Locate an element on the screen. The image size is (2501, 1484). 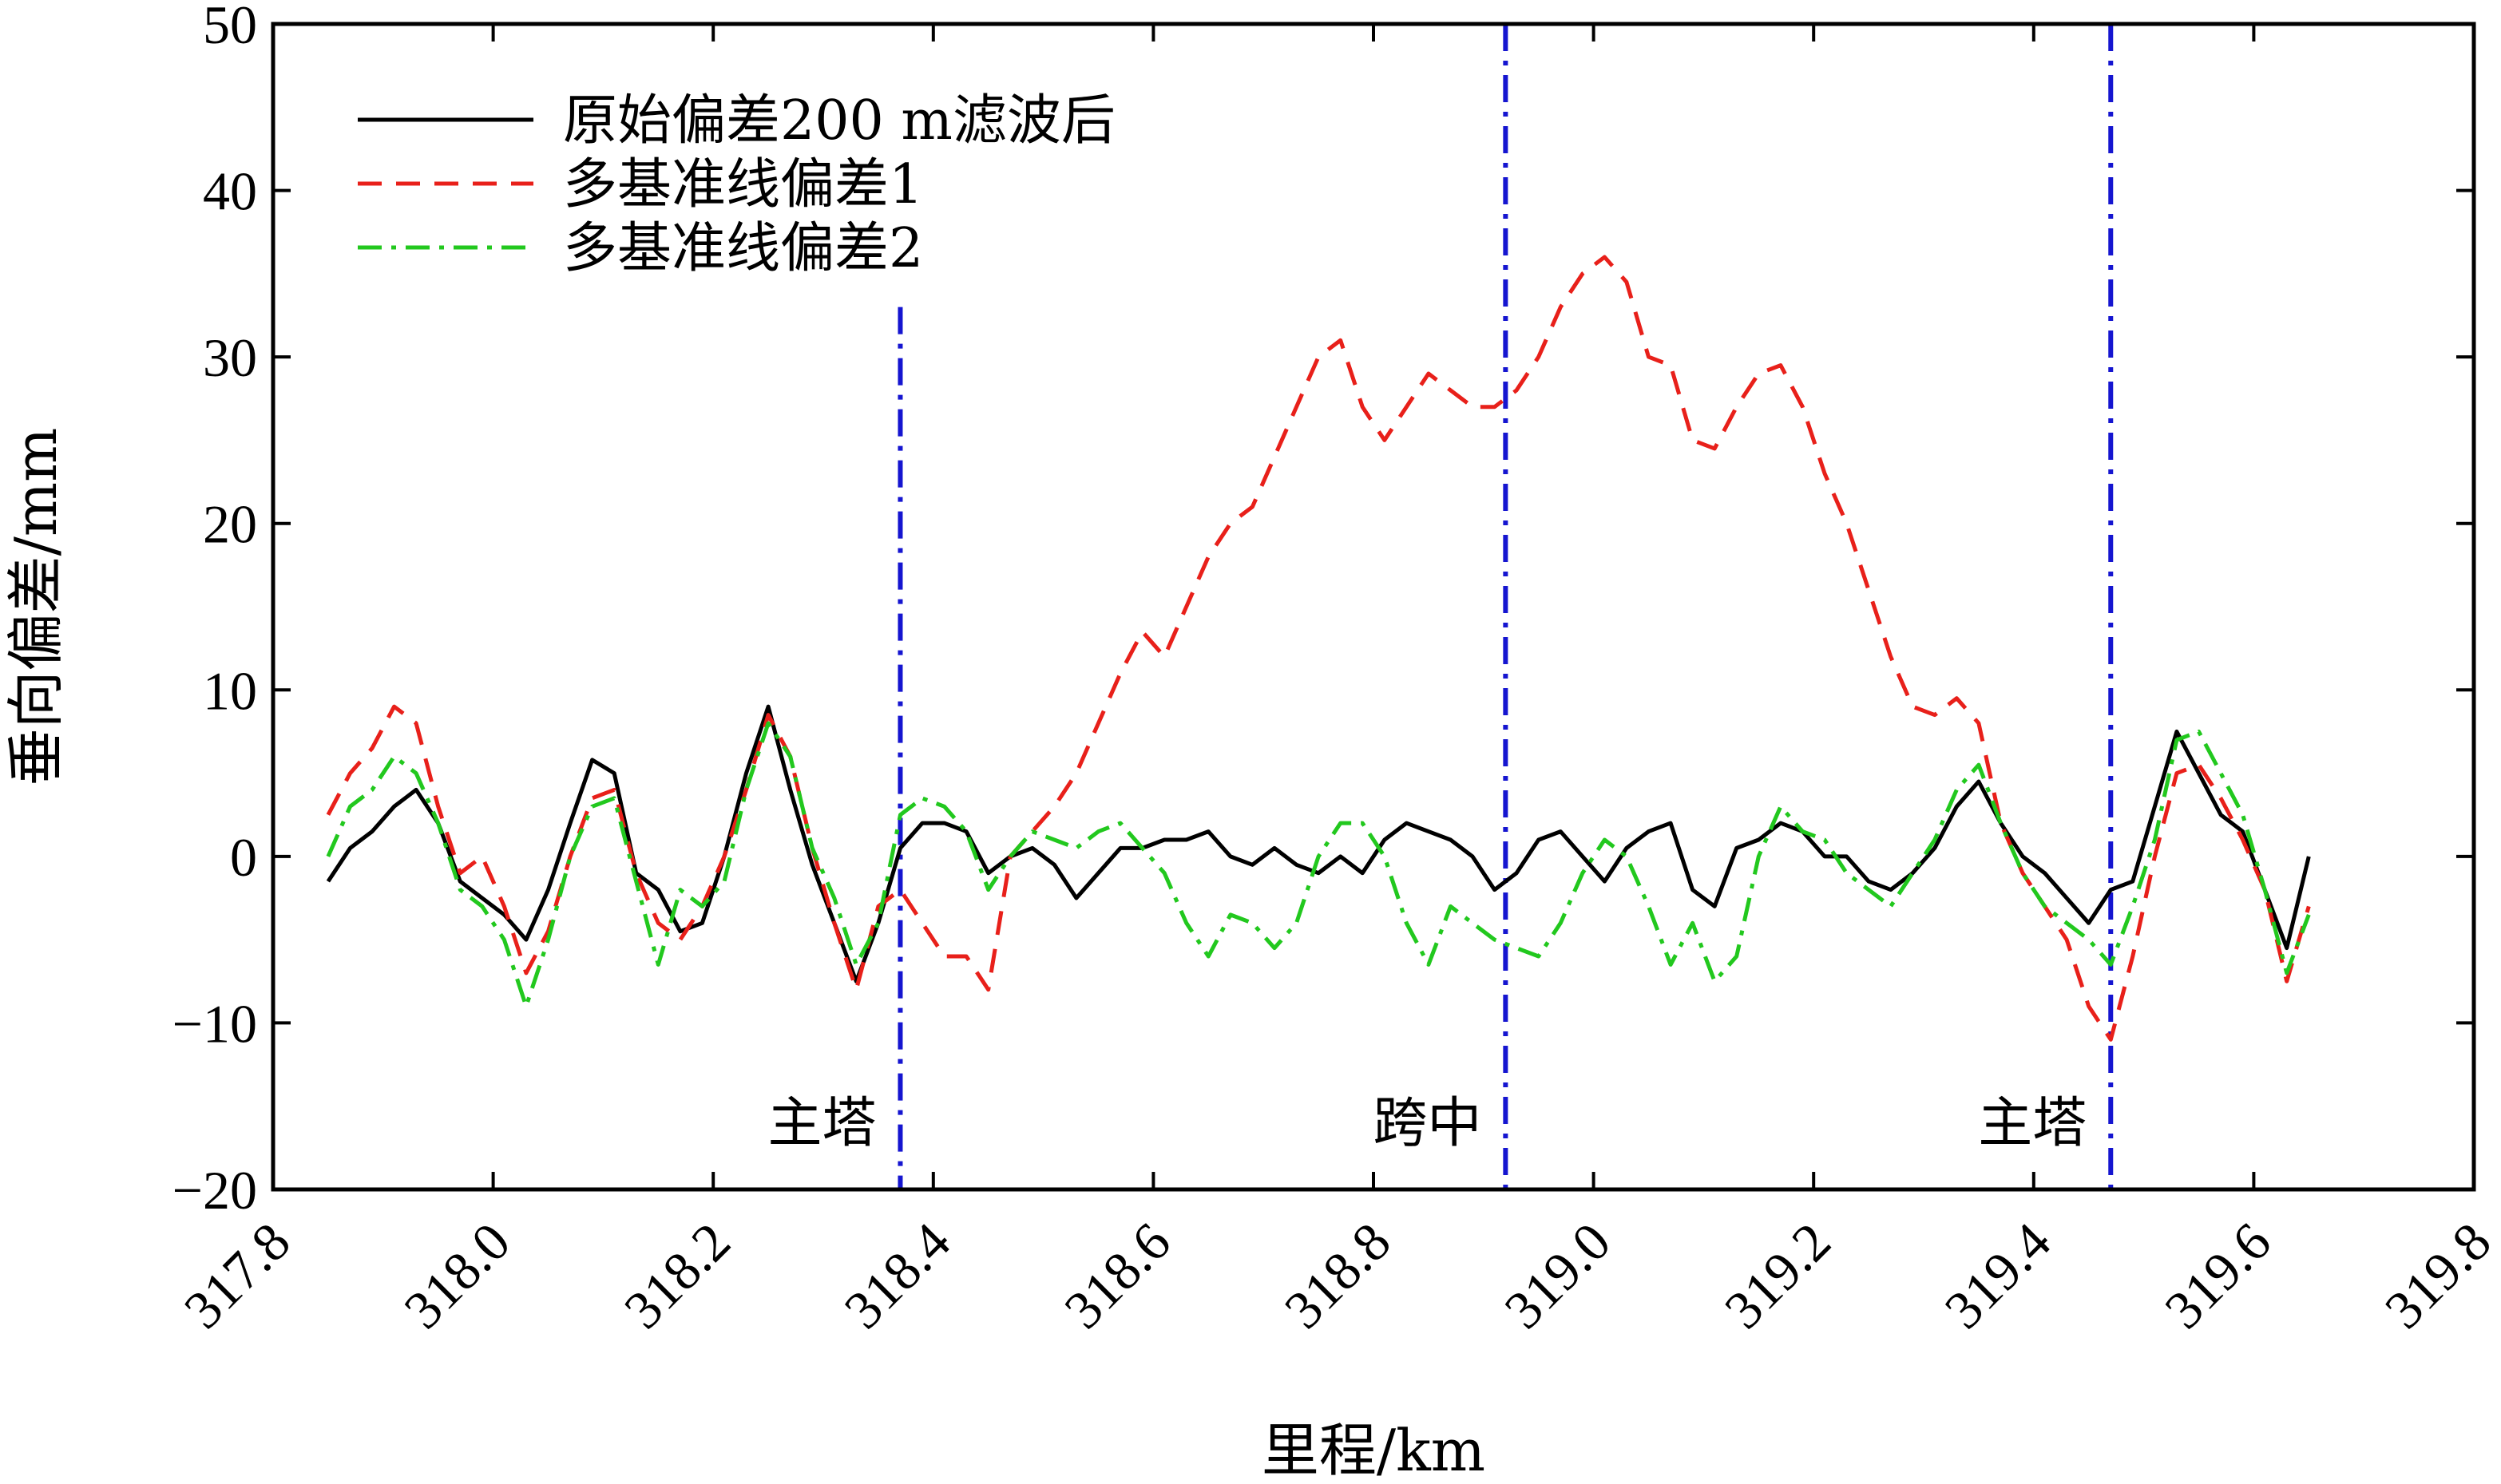
y-tick-label: 10 is located at coordinates (230, 690).